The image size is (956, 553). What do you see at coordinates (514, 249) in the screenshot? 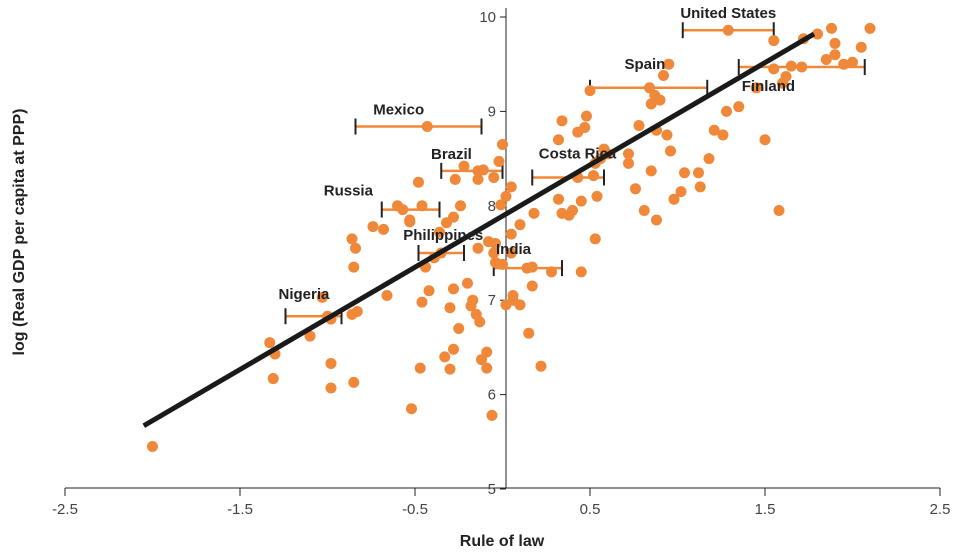
I see `country-label: India` at bounding box center [514, 249].